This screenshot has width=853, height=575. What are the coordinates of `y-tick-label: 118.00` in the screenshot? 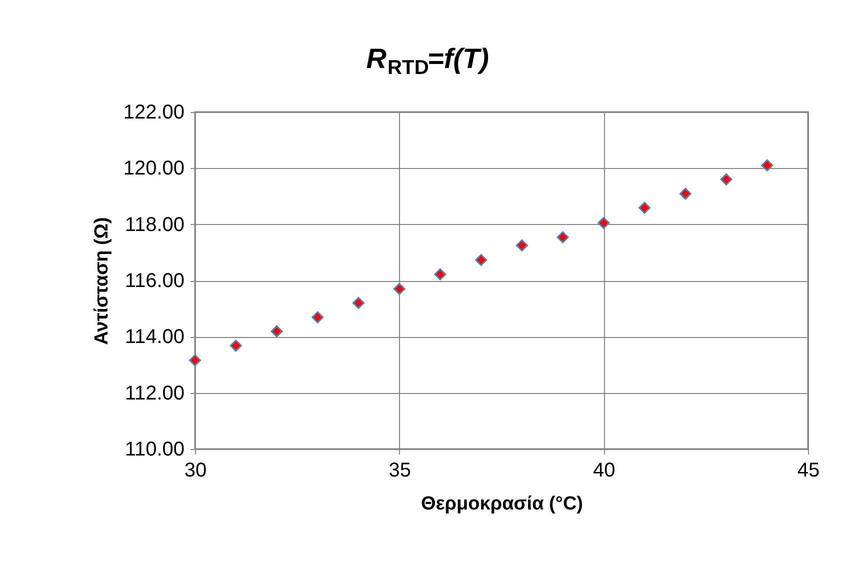 It's located at (154, 225).